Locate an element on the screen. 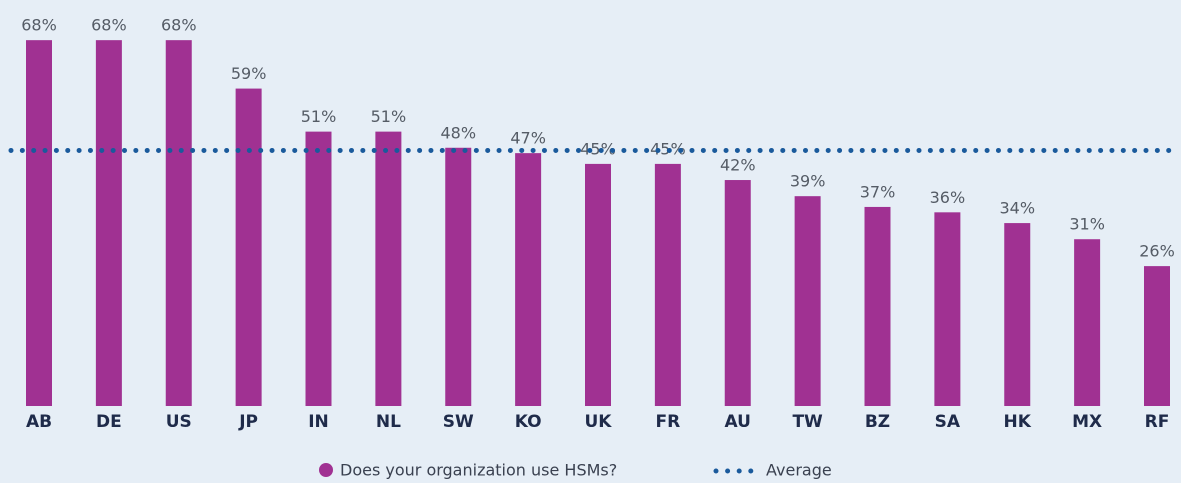  x-tick-label: AU is located at coordinates (738, 422).